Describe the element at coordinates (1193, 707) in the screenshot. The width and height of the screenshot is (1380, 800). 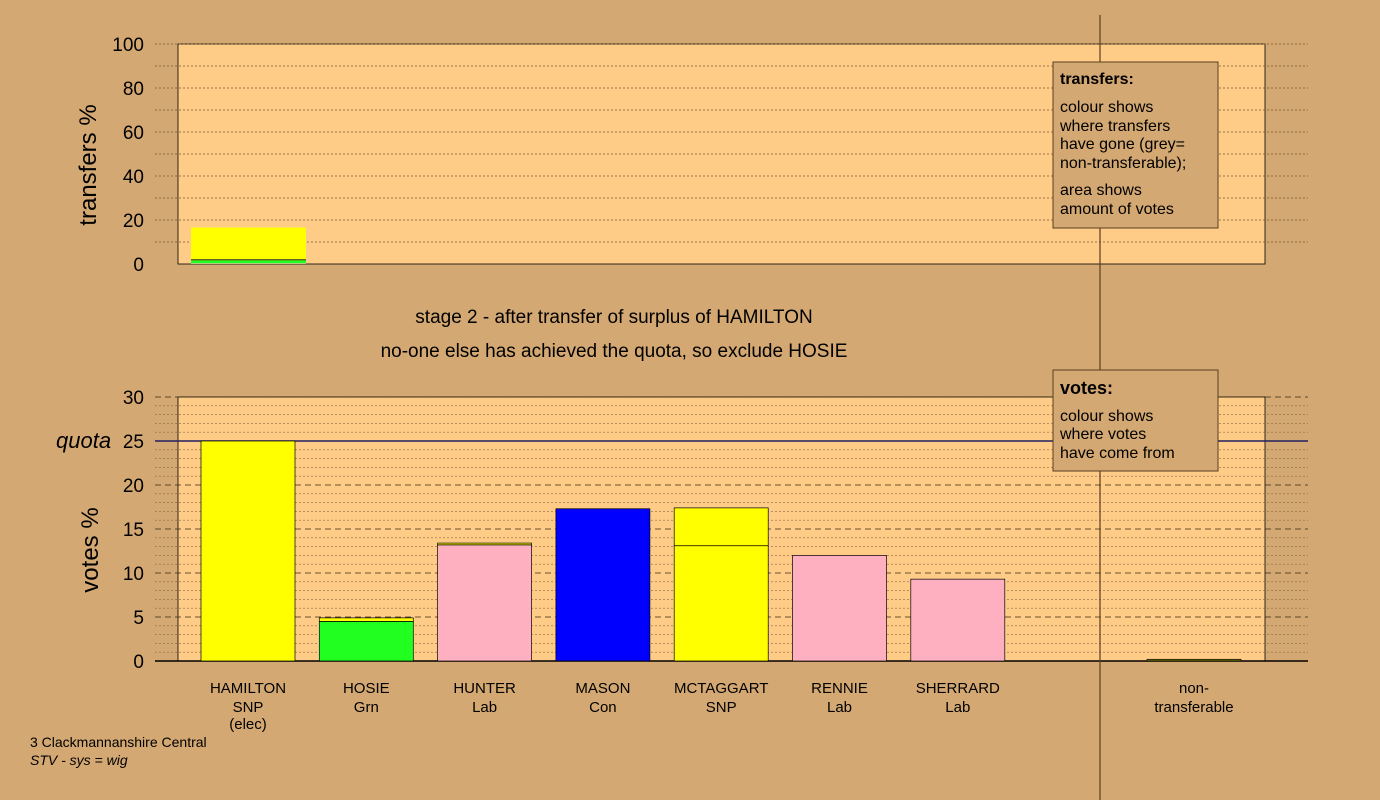
I see `non-transferable-label: transferable` at that location.